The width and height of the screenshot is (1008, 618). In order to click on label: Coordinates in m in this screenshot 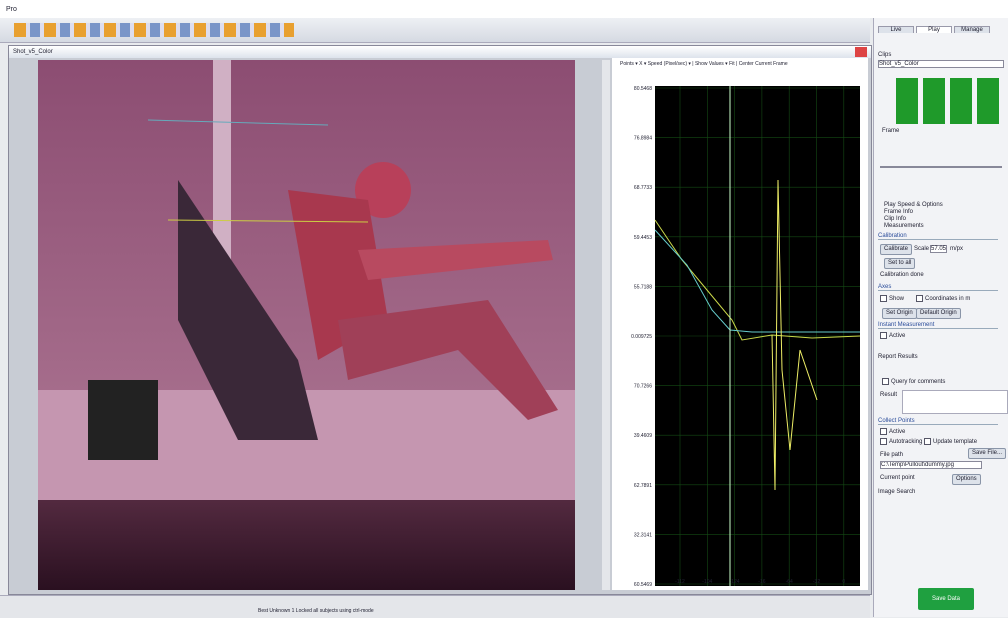, I will do `click(948, 299)`.